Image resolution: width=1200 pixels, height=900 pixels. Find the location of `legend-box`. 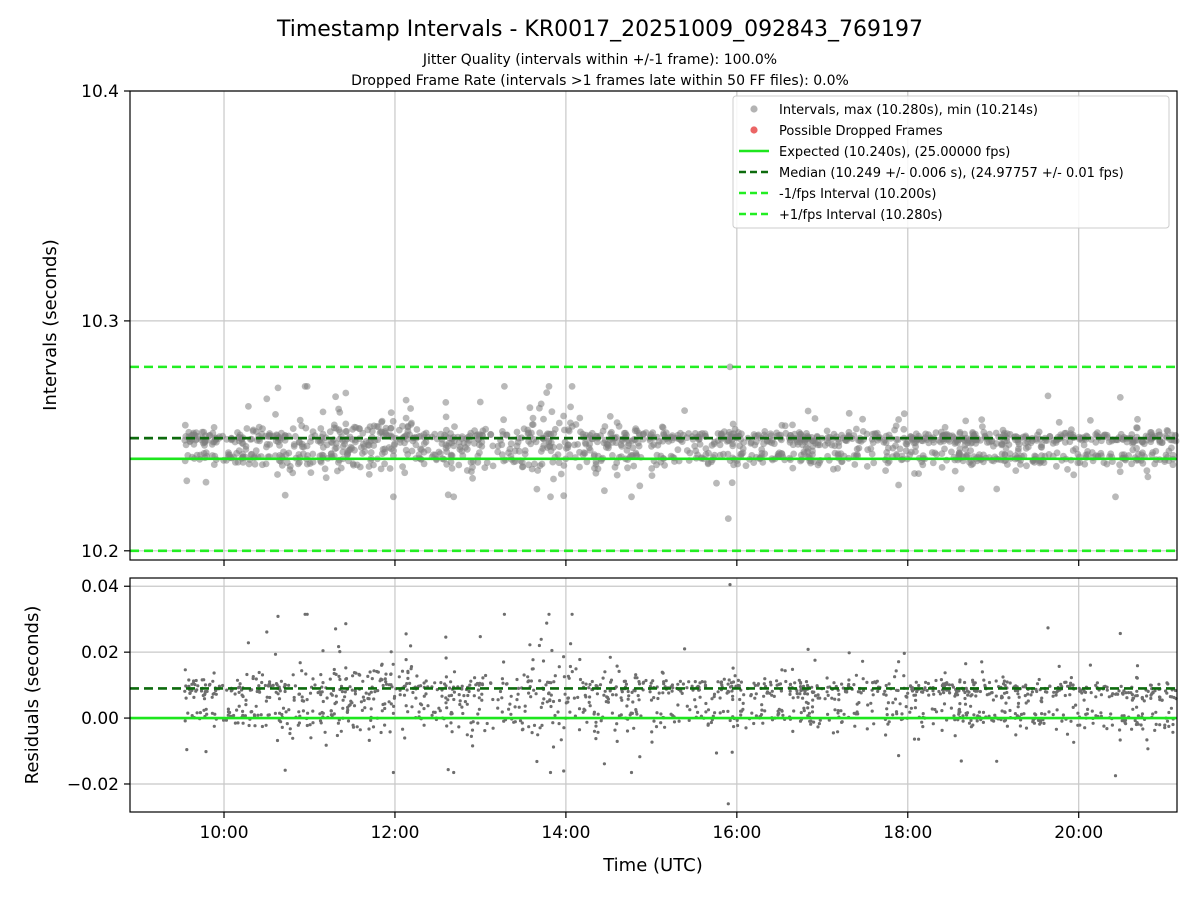

legend-box is located at coordinates (951, 162).